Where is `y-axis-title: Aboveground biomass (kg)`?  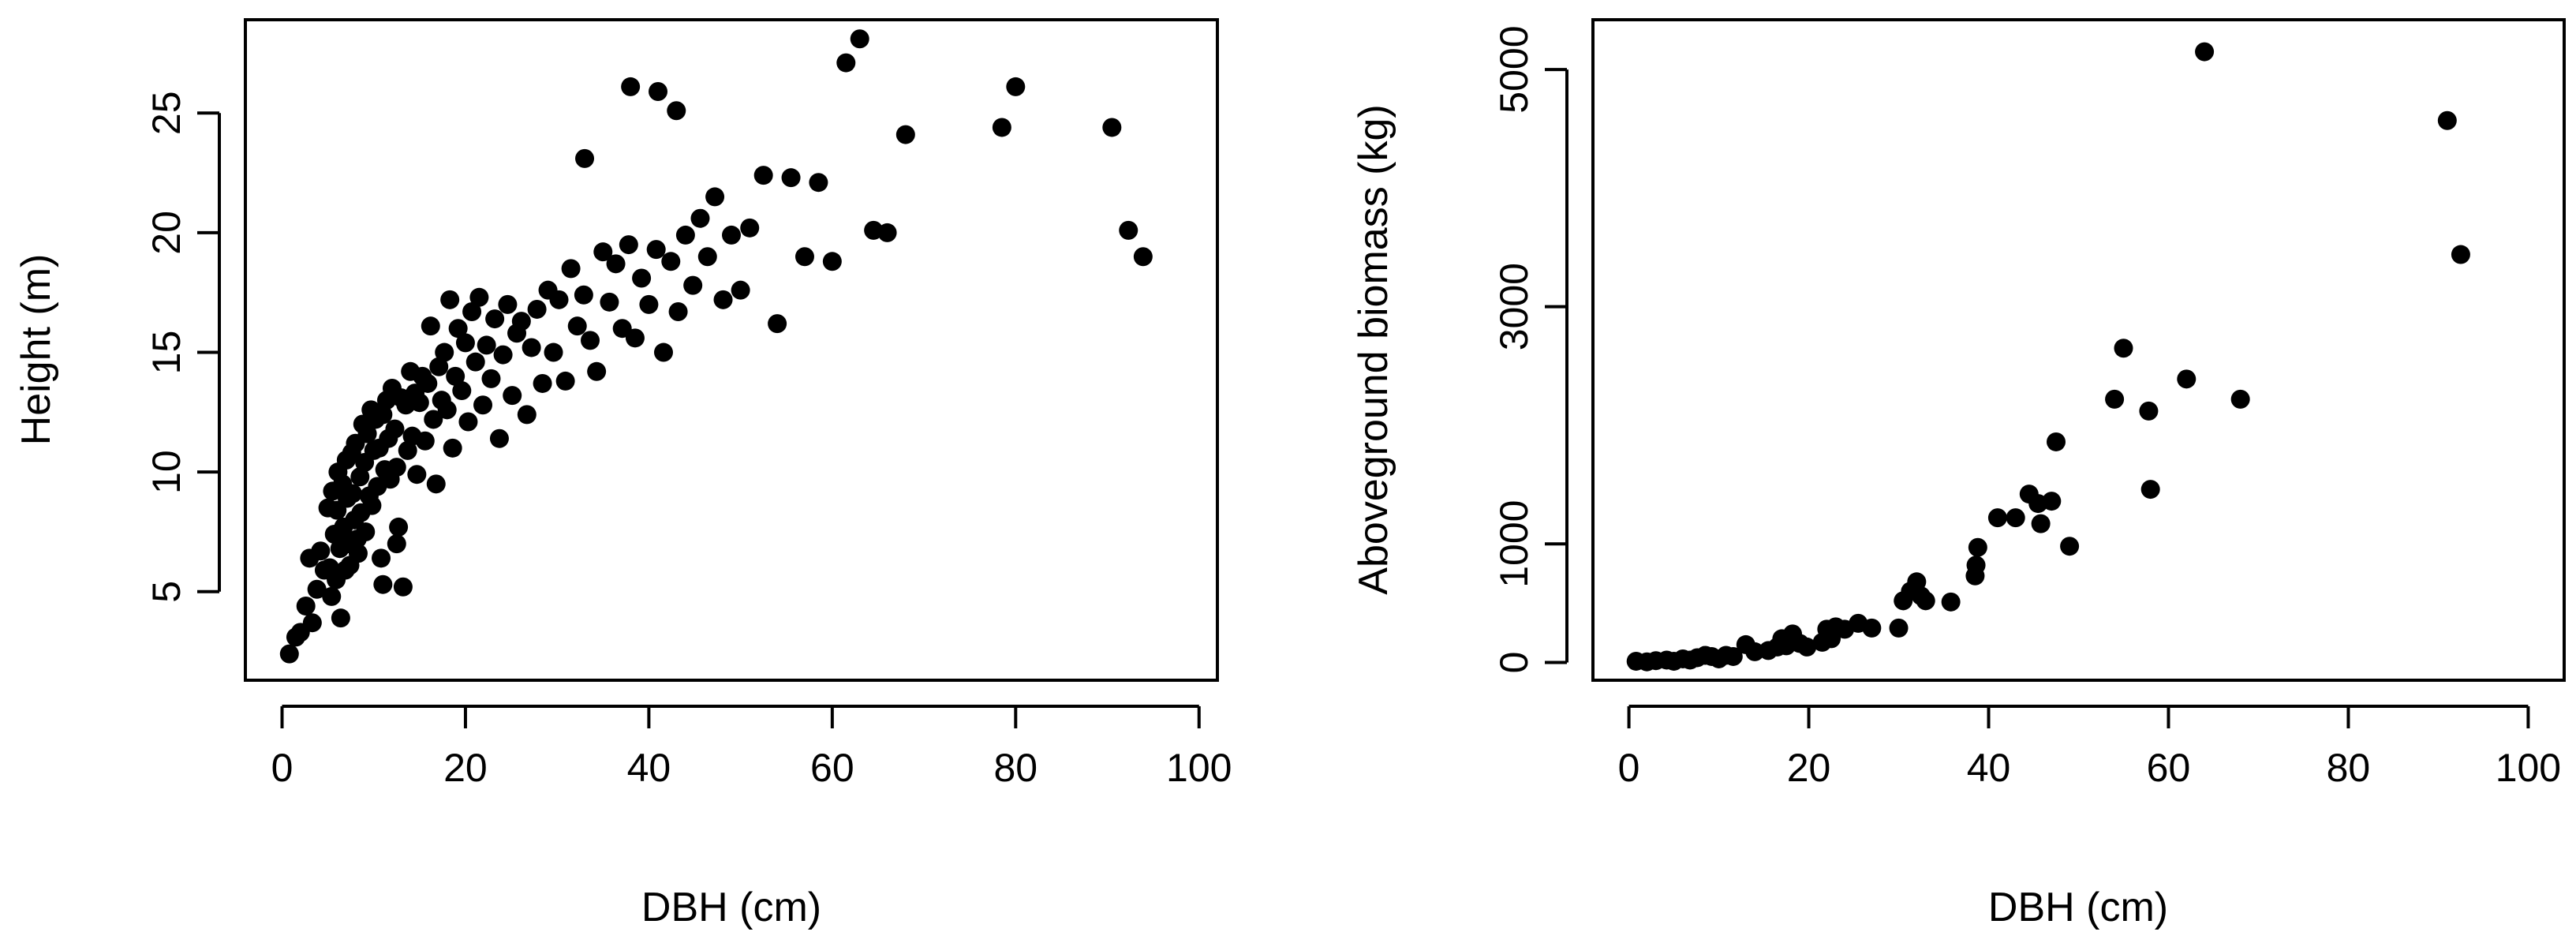 y-axis-title: Aboveground biomass (kg) is located at coordinates (1373, 349).